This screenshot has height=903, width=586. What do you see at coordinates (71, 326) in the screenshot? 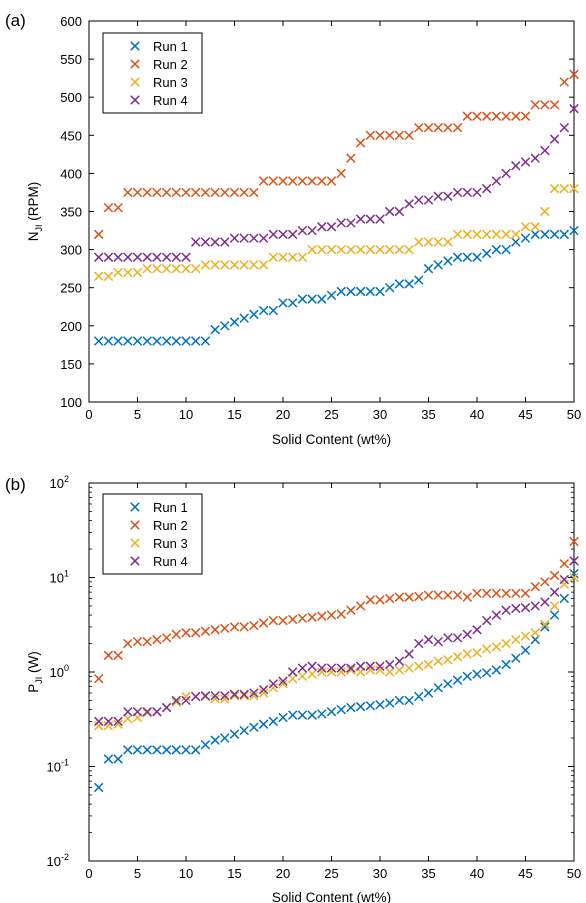
I see `y-tick-label: 200` at bounding box center [71, 326].